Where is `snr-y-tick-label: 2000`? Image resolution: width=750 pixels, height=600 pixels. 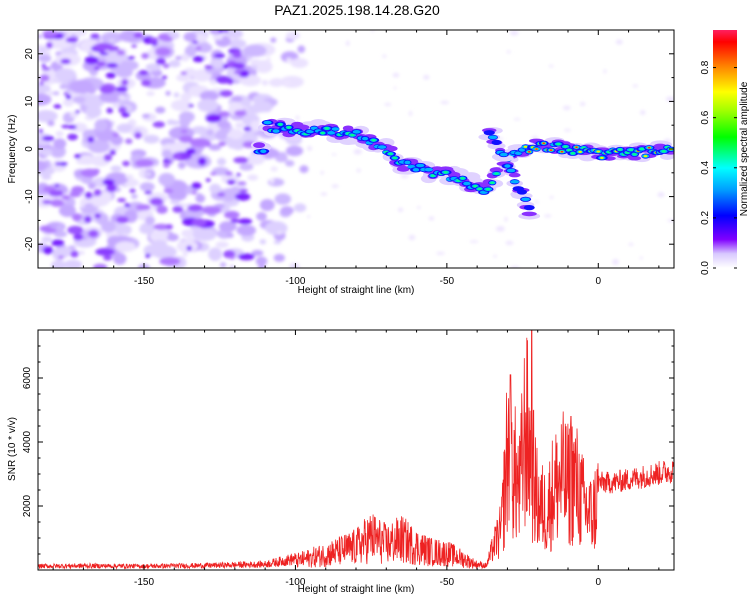
snr-y-tick-label: 2000 is located at coordinates (27, 505).